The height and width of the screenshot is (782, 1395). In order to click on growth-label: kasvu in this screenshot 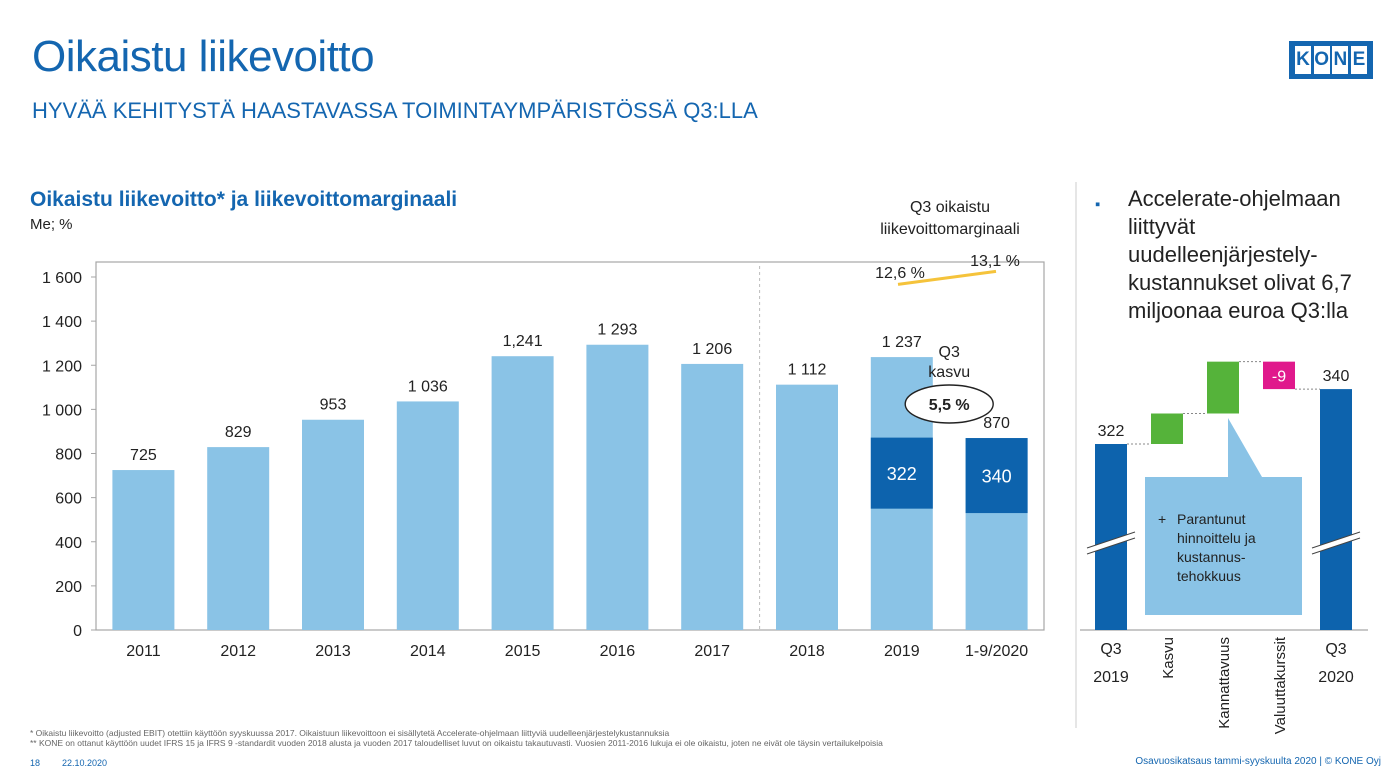, I will do `click(949, 372)`.